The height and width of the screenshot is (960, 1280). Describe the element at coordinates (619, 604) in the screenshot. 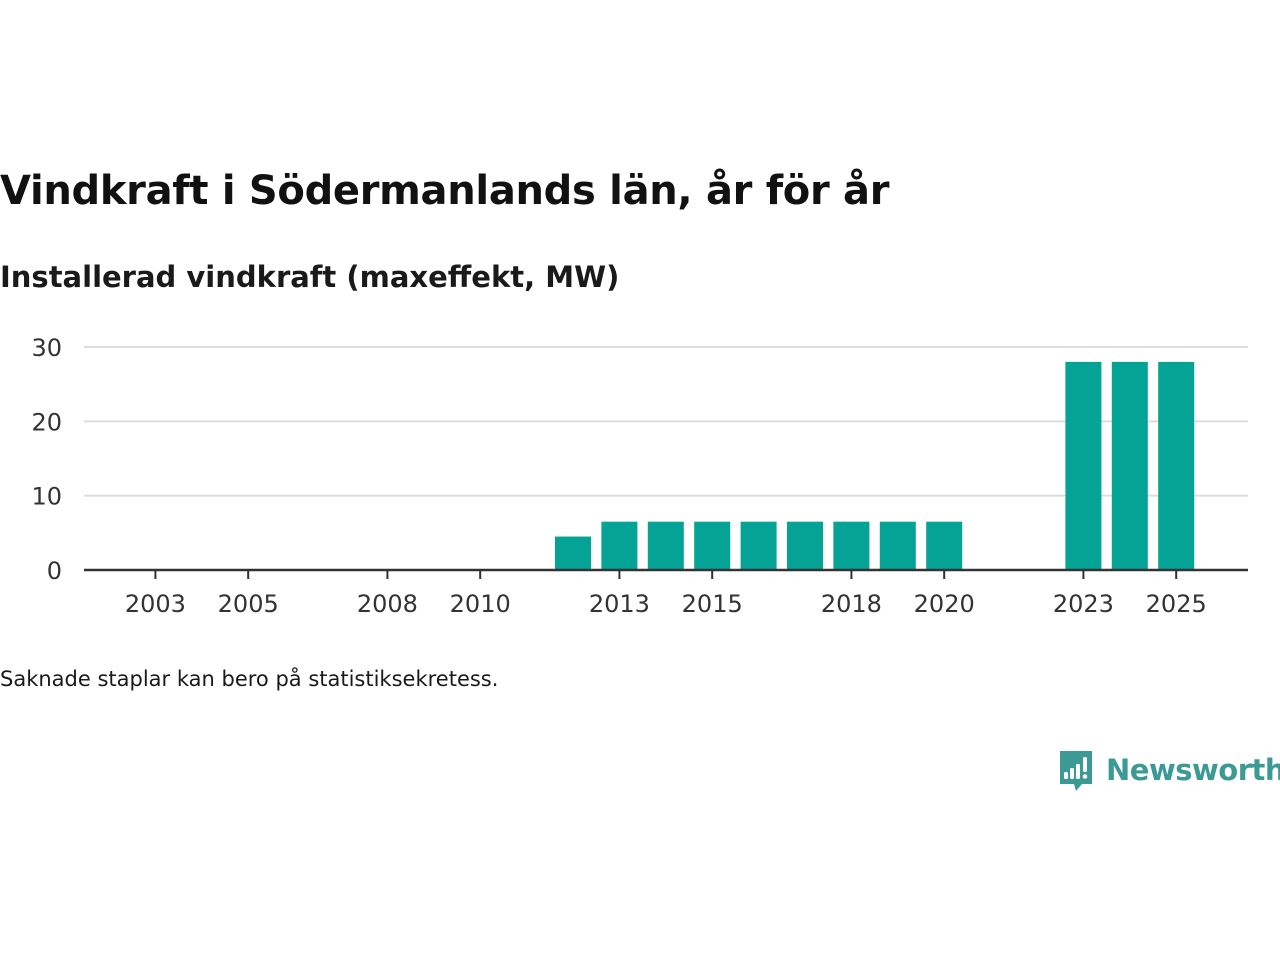

I see `x-tick-label: 2013` at that location.